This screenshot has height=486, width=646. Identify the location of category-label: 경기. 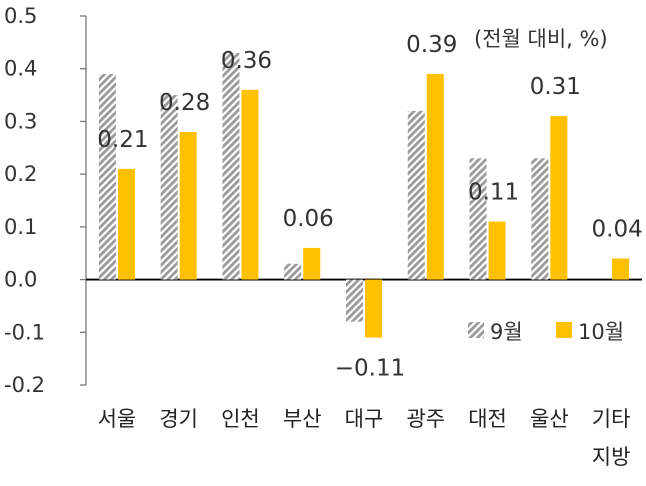
(178, 419).